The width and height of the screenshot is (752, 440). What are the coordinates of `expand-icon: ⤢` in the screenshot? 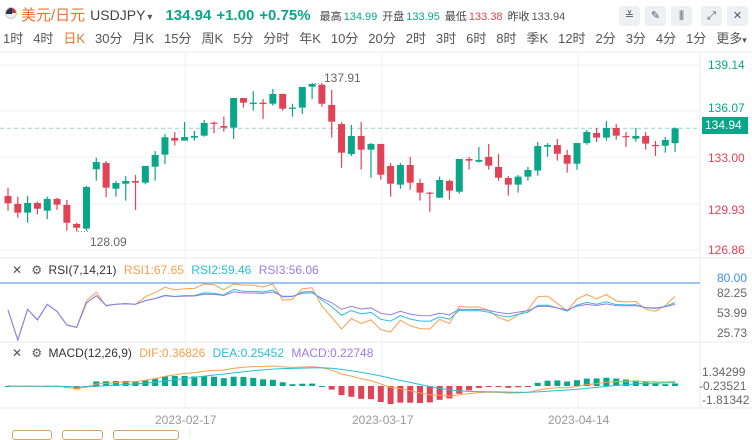 It's located at (711, 16).